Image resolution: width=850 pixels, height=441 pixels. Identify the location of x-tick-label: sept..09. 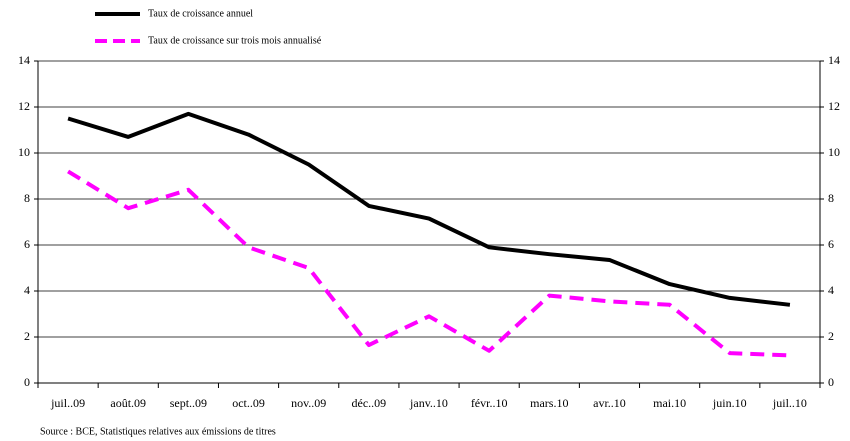
(188, 403).